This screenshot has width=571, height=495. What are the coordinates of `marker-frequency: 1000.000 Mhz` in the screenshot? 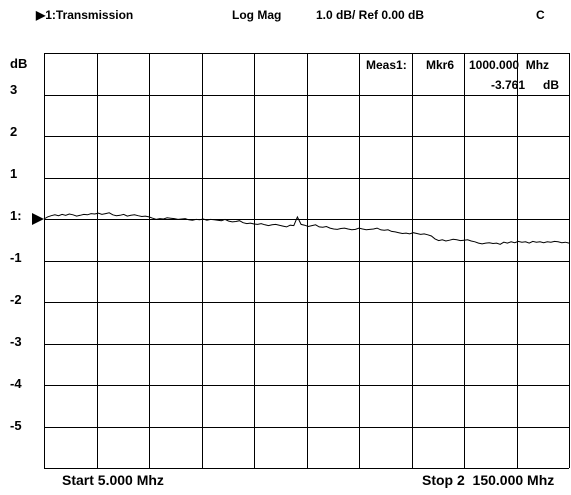 It's located at (509, 65).